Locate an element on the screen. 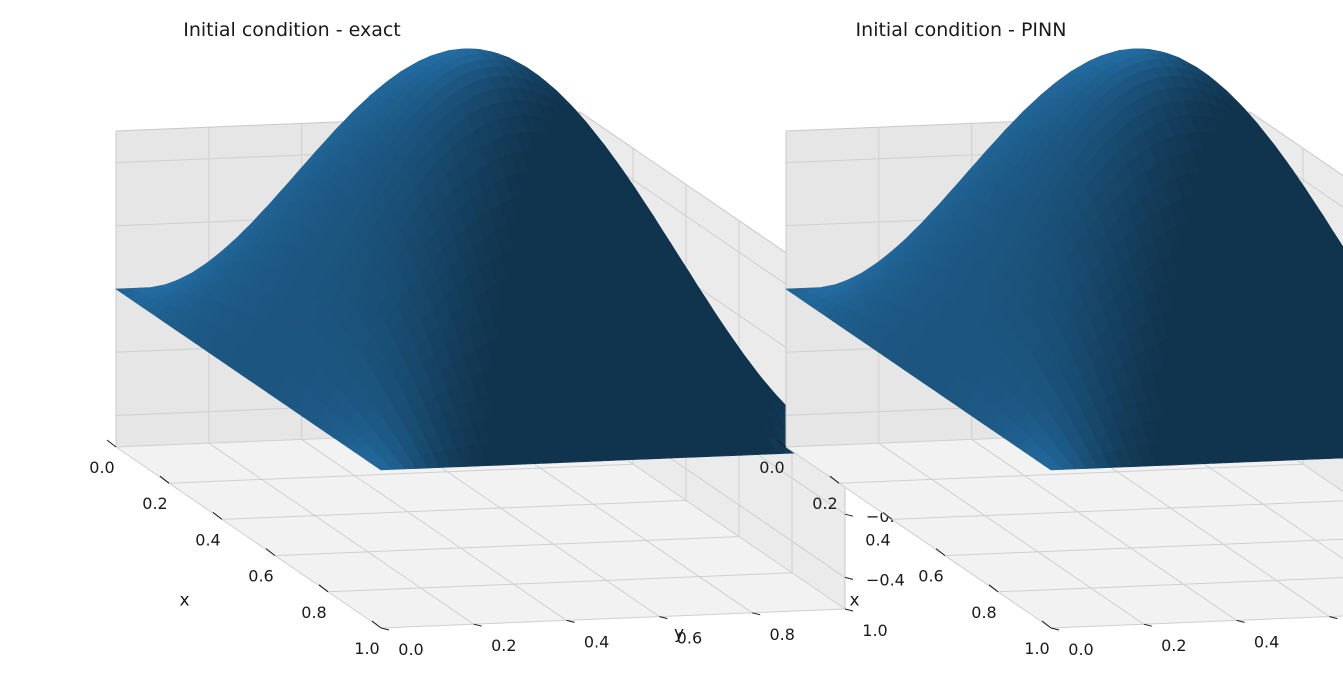  y-axis: 0.00.20.40.60.81.0y is located at coordinates (1194, 637).